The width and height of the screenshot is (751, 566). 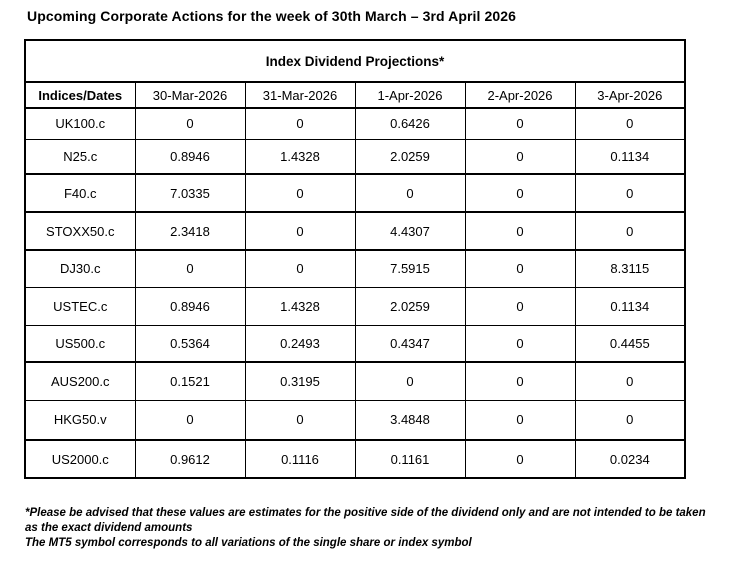 What do you see at coordinates (80, 268) in the screenshot?
I see `symbol-cell: DJ30.c` at bounding box center [80, 268].